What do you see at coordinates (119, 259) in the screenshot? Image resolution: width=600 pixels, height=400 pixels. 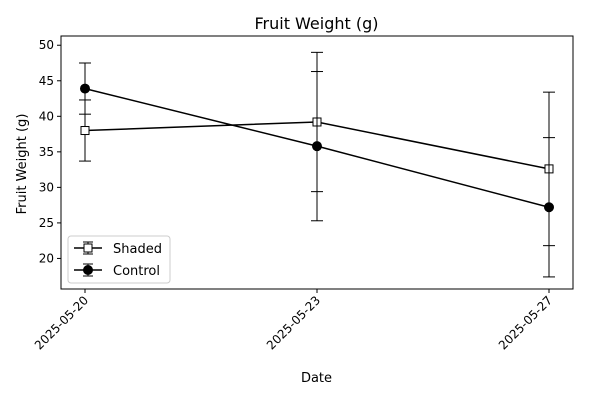 I see `legend: Shaded Control` at bounding box center [119, 259].